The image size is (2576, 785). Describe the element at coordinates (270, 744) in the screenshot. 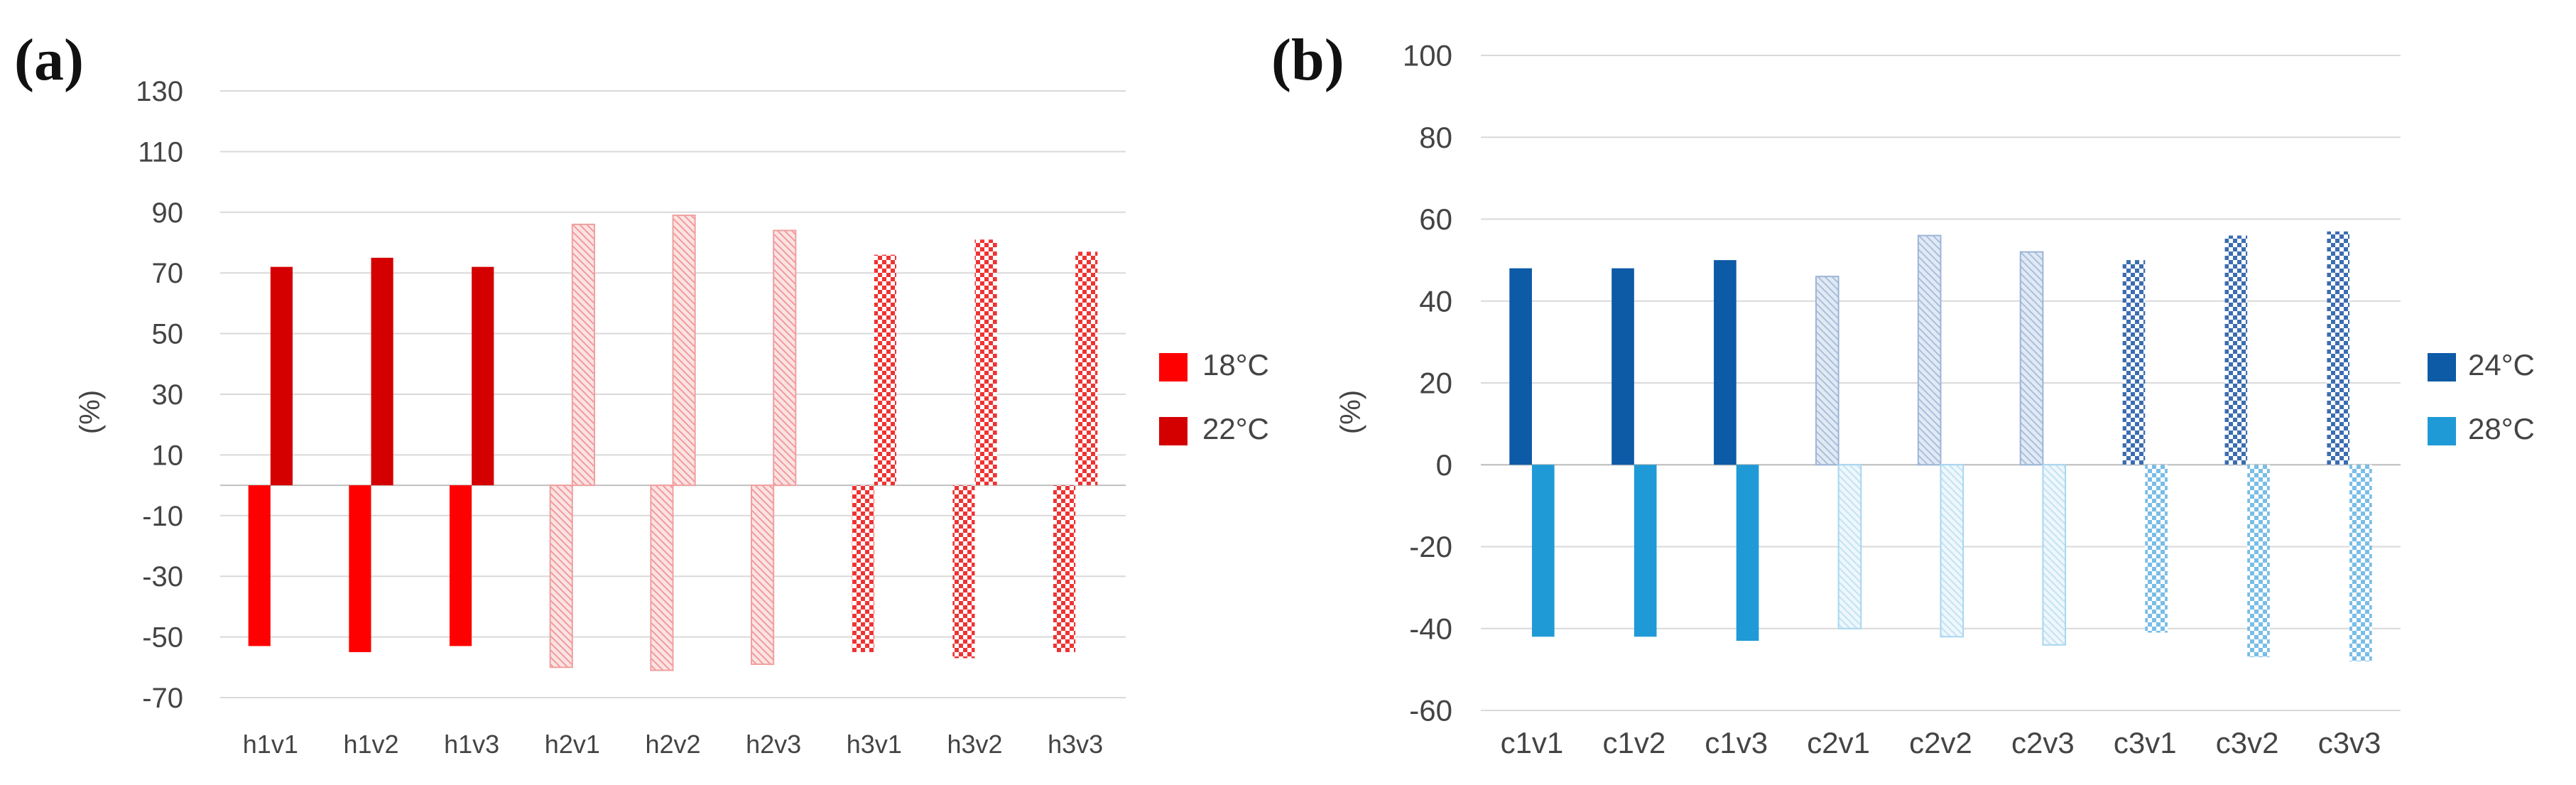

I see `panel-a-x-tick-label: h1v1` at that location.